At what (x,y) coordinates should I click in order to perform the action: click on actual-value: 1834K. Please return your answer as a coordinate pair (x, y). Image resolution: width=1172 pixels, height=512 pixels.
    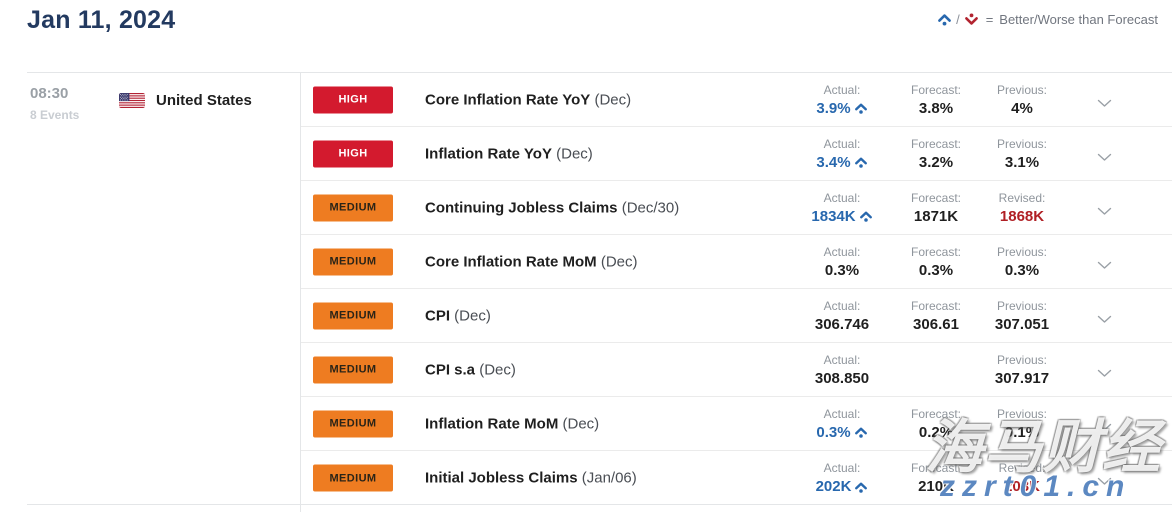
    Looking at the image, I should click on (841, 216).